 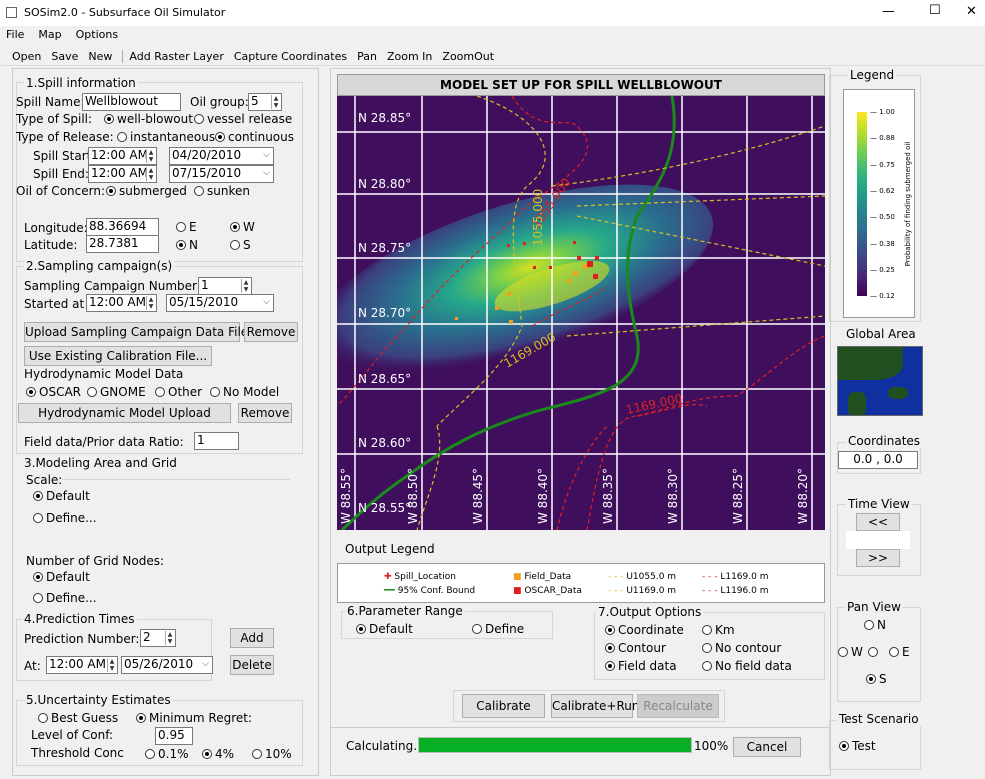 I want to click on nodes-default: Default, so click(x=61, y=577).